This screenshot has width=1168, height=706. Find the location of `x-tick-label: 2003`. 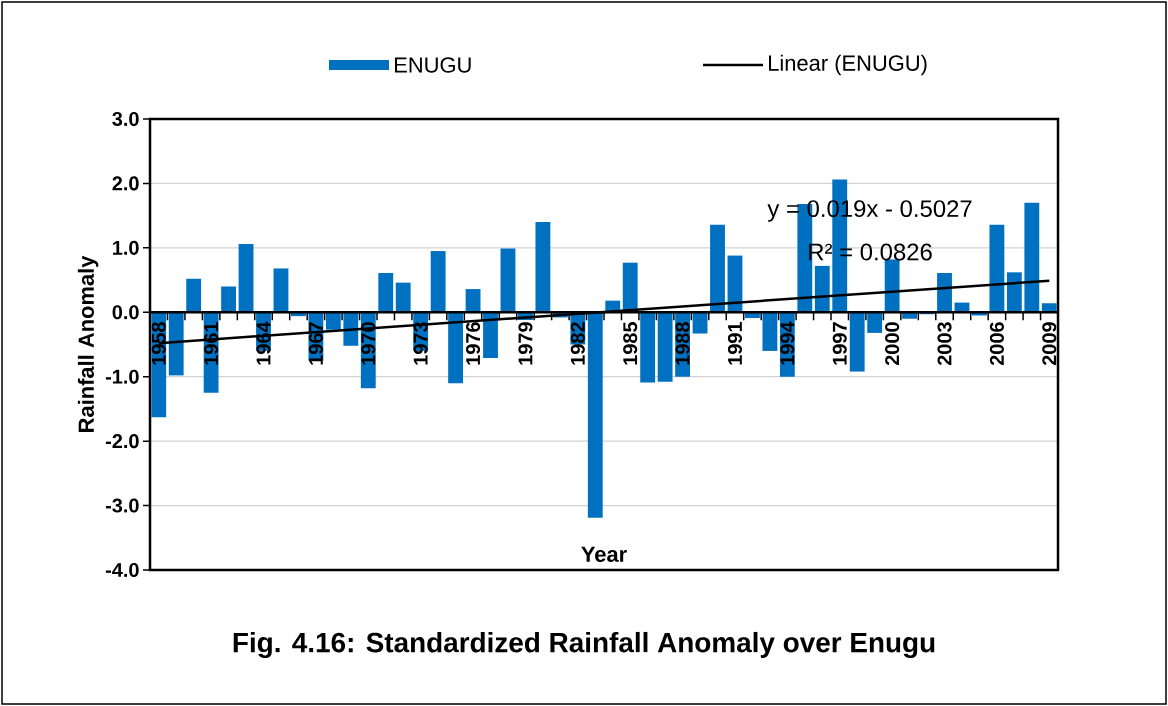

x-tick-label: 2003 is located at coordinates (944, 344).